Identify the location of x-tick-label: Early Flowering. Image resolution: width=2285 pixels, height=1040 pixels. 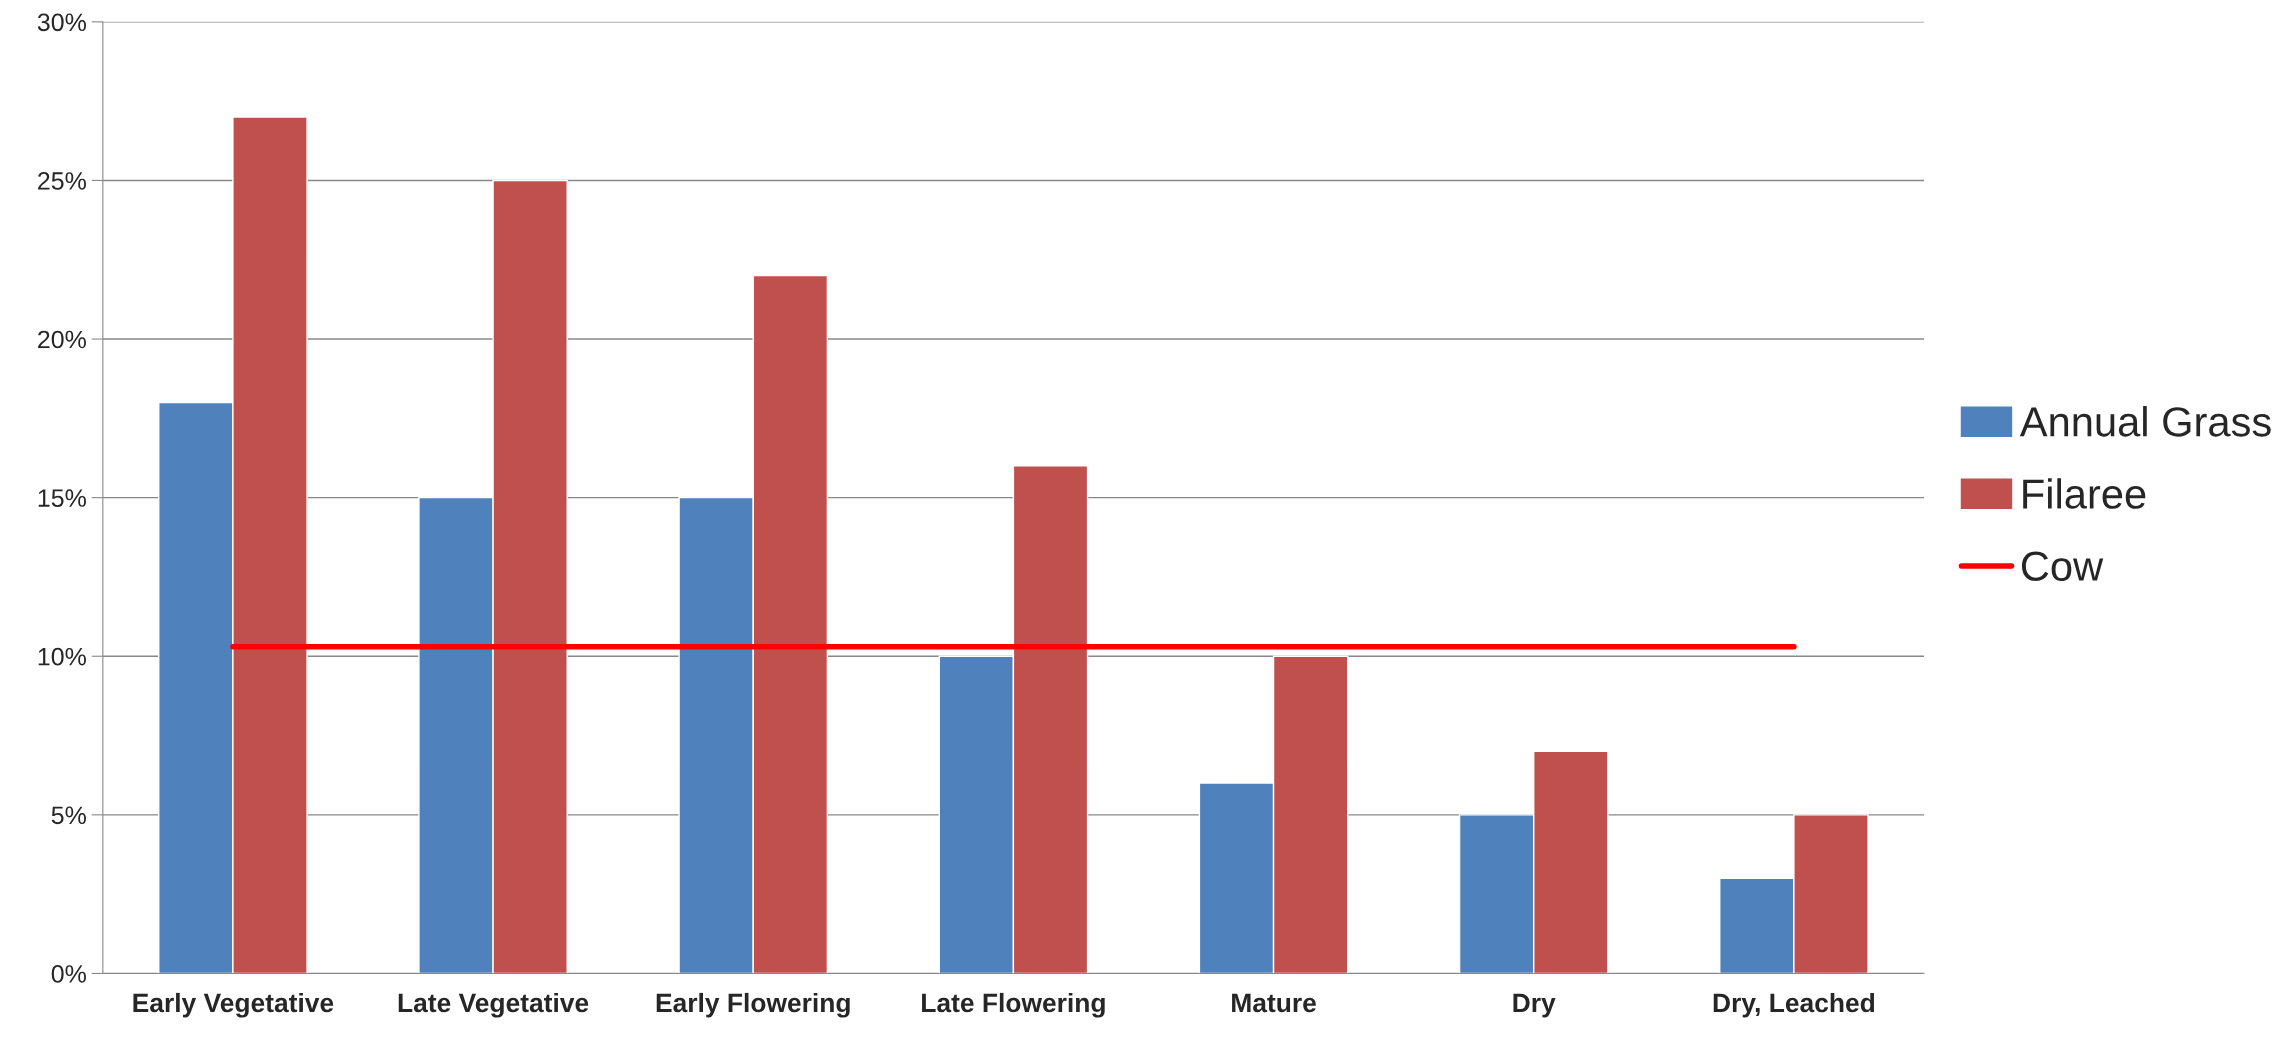
(753, 1005).